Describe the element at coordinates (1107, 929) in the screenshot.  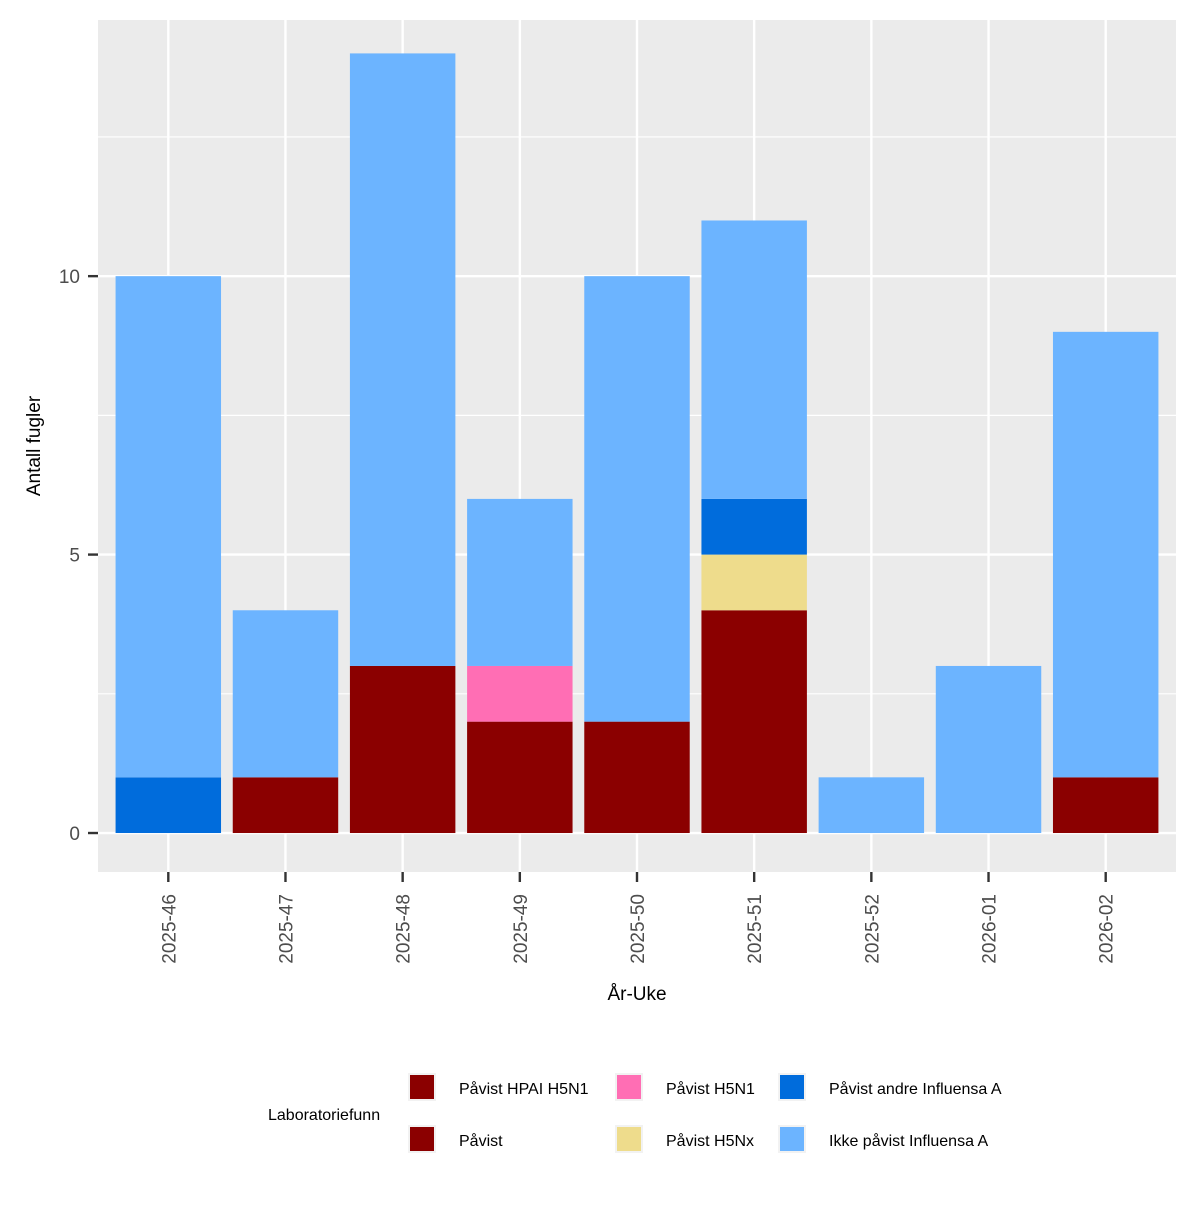
I see `x-tick-label: 2026-02` at that location.